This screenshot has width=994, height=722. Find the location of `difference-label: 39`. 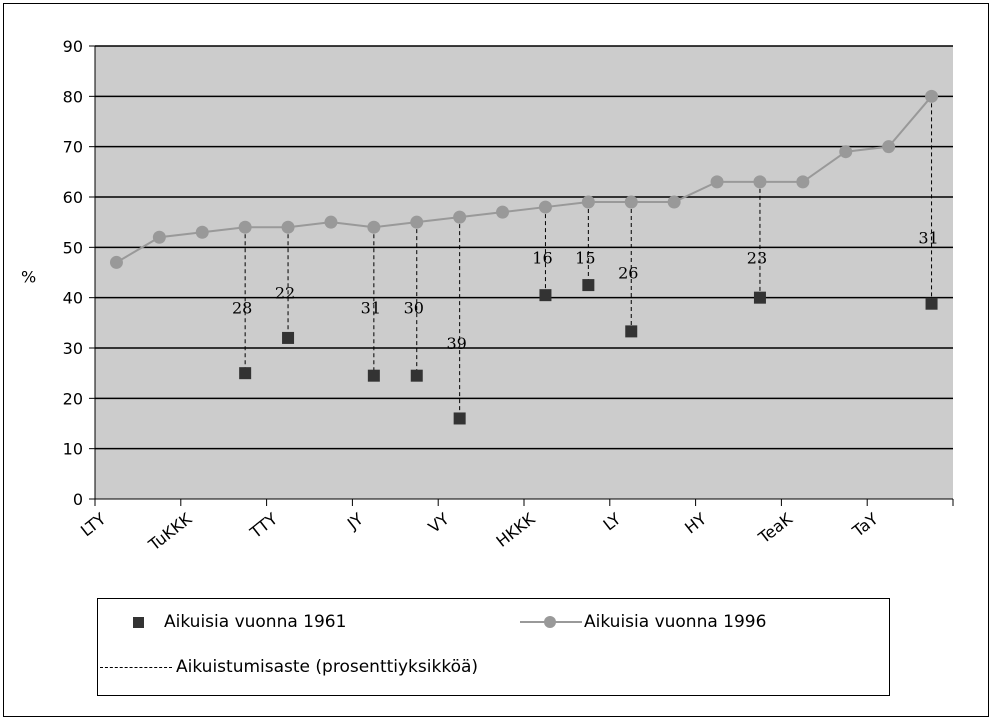

difference-label: 39 is located at coordinates (456, 343).